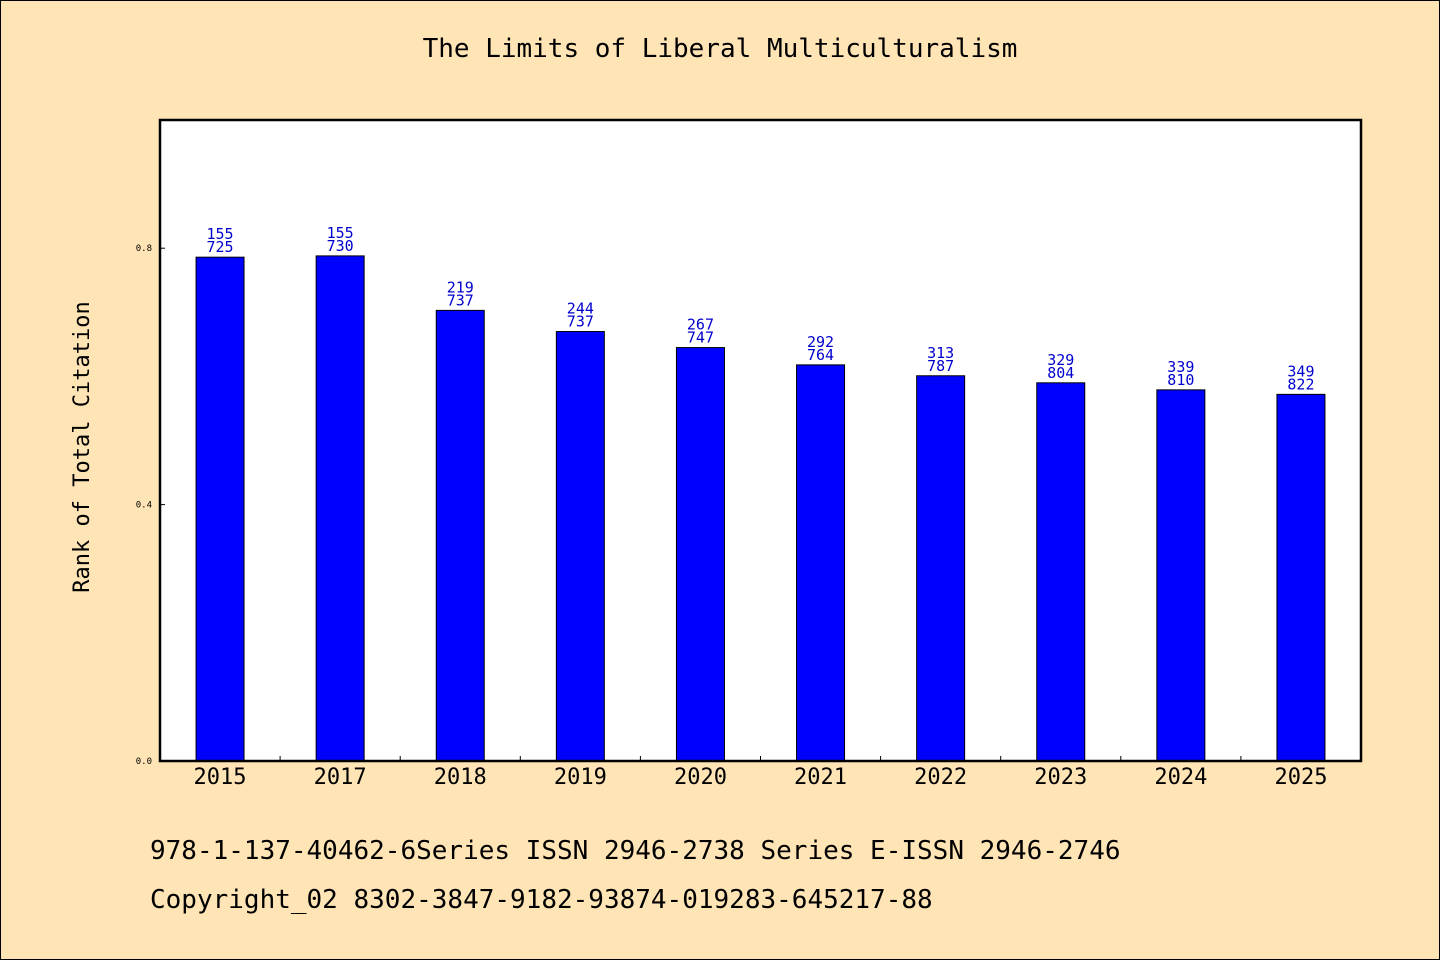 The image size is (1440, 960). I want to click on x-tick-label: 2017, so click(340, 777).